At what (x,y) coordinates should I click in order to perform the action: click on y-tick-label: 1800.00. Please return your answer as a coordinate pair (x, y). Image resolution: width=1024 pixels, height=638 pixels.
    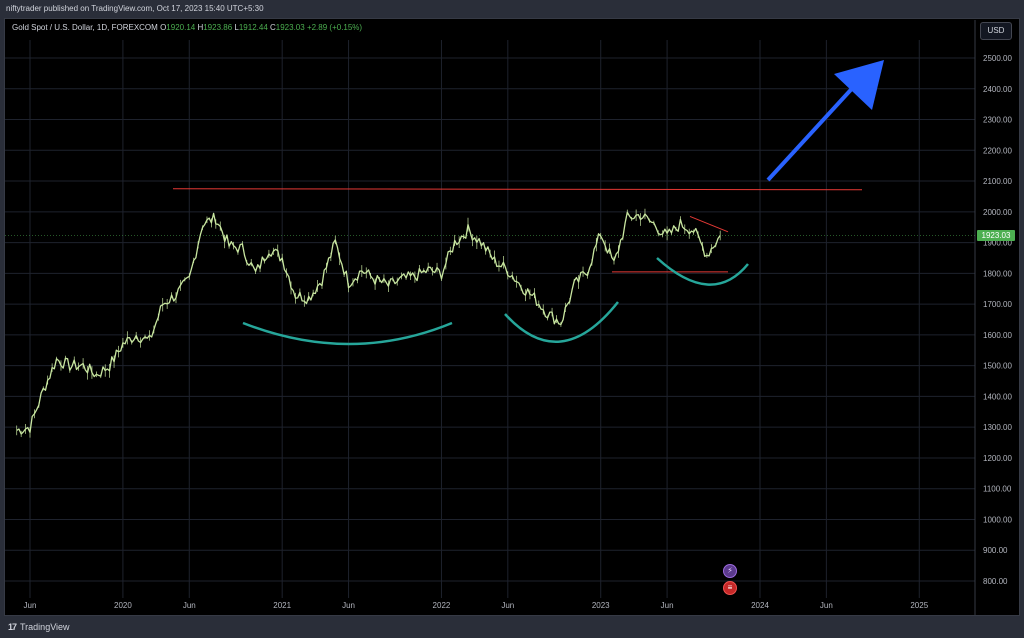
    Looking at the image, I should click on (997, 273).